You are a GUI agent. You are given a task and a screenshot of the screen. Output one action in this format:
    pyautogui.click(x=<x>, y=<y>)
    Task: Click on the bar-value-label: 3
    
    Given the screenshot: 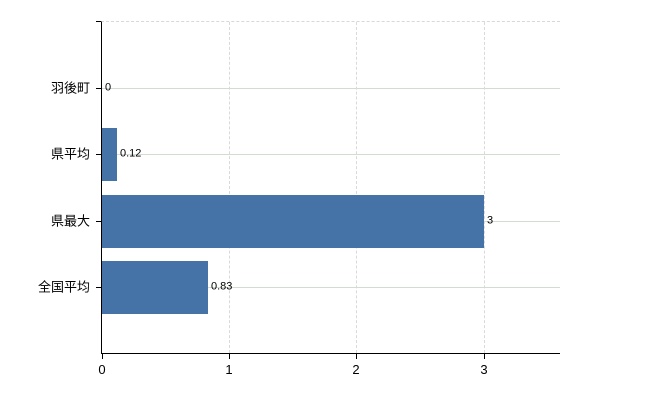 What is the action you would take?
    pyautogui.click(x=490, y=220)
    